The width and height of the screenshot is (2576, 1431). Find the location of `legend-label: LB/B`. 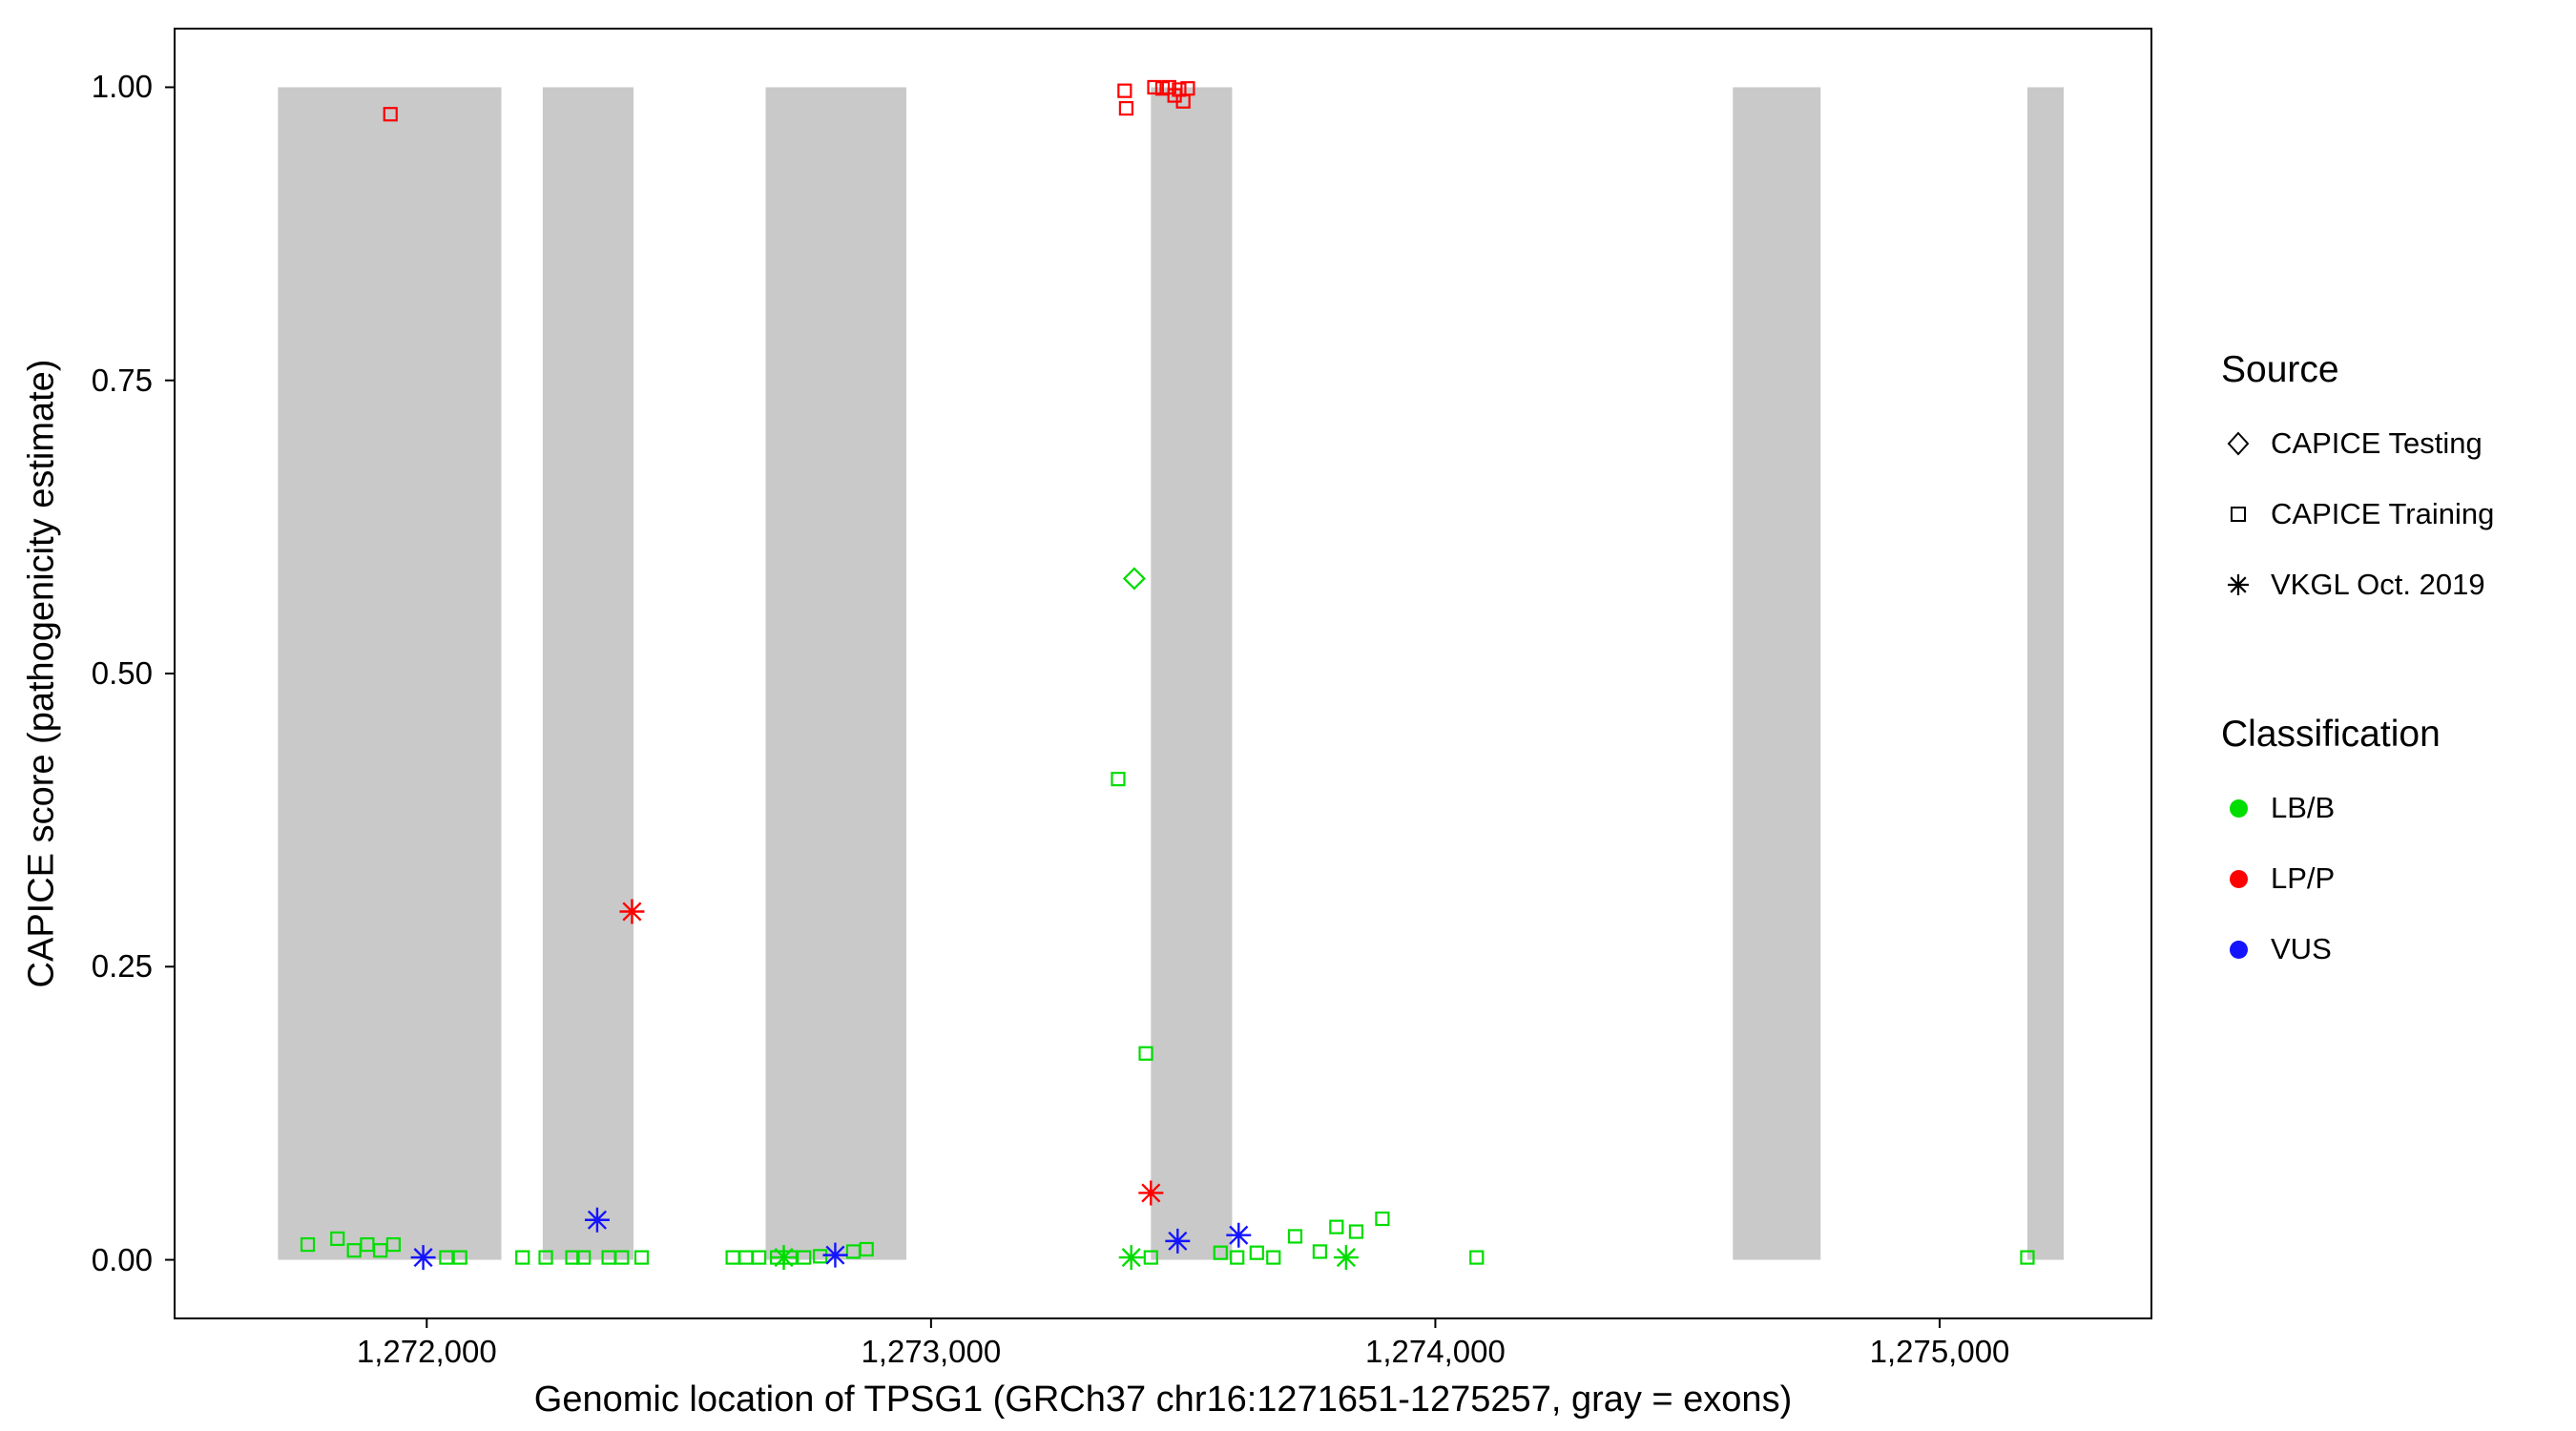

legend-label: LB/B is located at coordinates (2303, 808).